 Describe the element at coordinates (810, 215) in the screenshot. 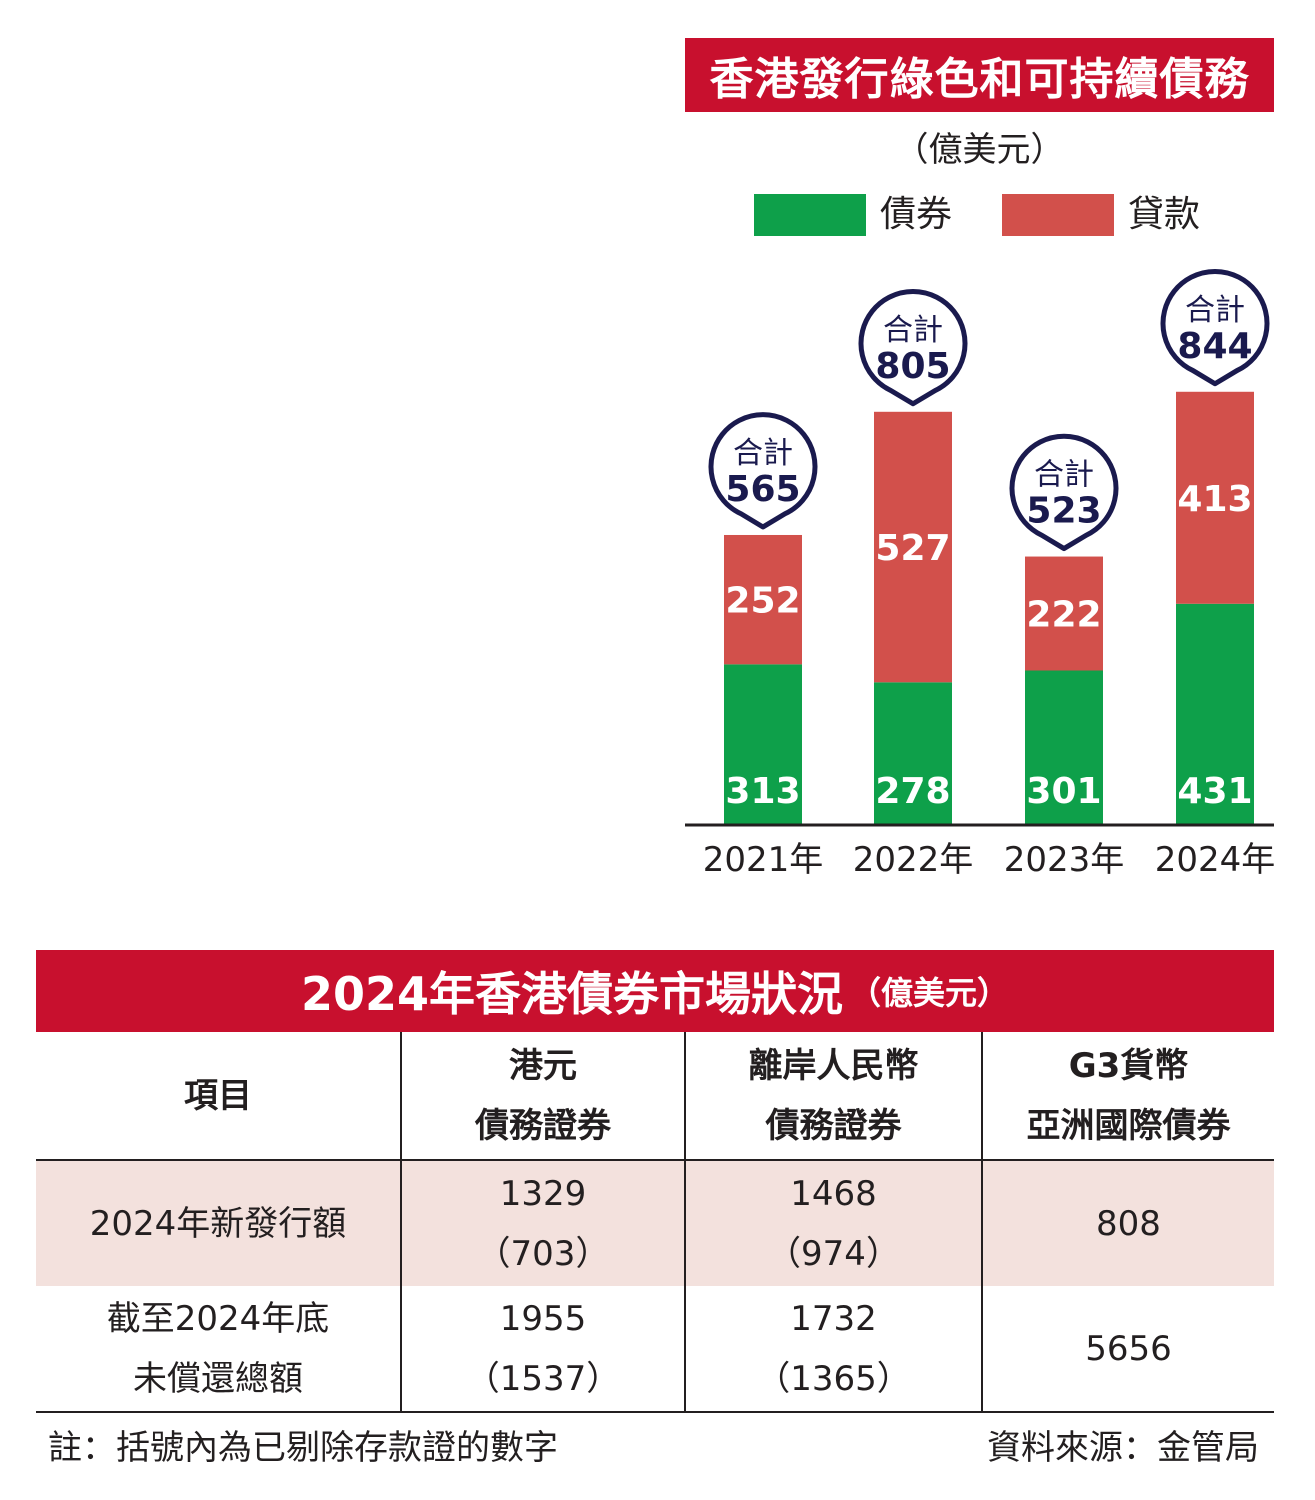

I see `legend-swatch-bond` at that location.